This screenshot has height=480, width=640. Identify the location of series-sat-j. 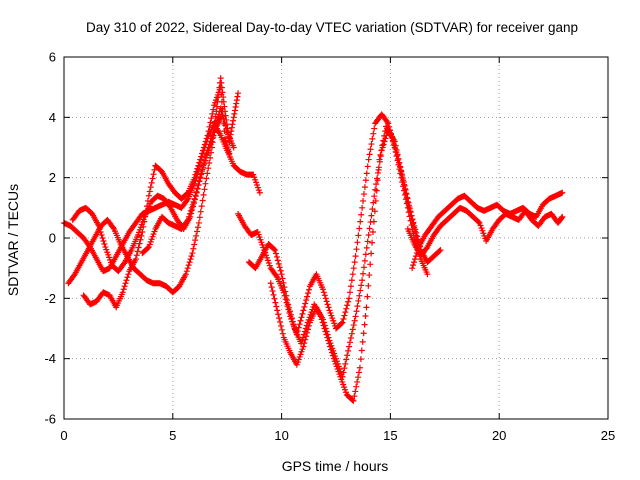
(485, 232).